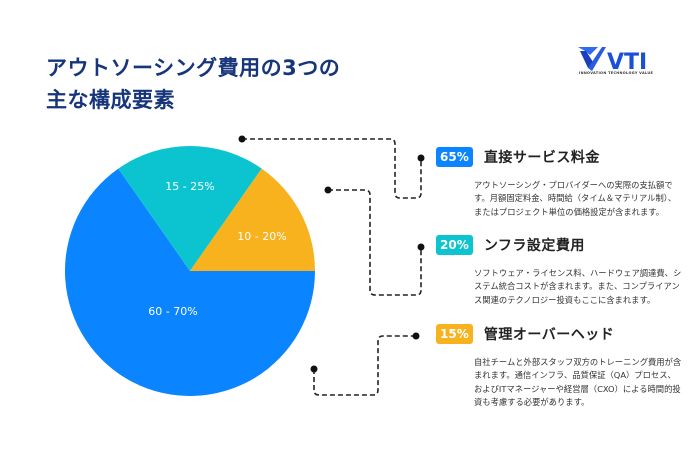  I want to click on connector-dots, so click(331, 254).